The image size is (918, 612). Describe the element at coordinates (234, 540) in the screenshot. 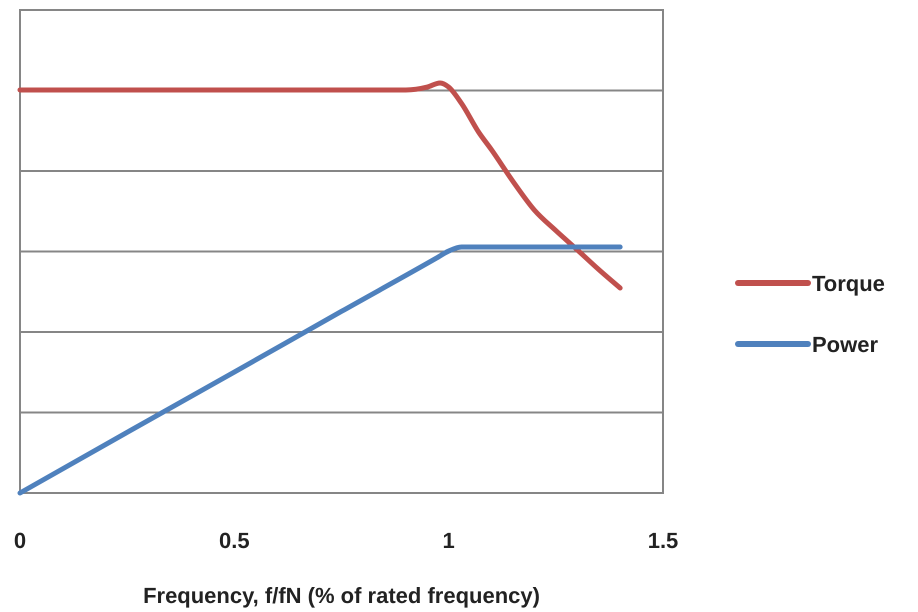

I see `x-tick-label: 0.5` at that location.